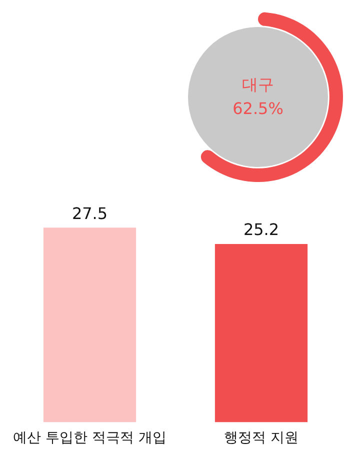 Image resolution: width=351 pixels, height=463 pixels. What do you see at coordinates (258, 84) in the screenshot?
I see `slice-label: 대구` at bounding box center [258, 84].